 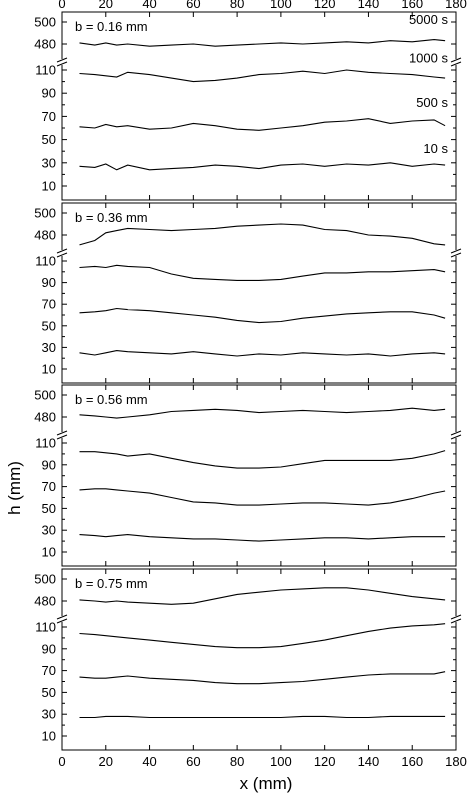 What do you see at coordinates (412, 761) in the screenshot?
I see `x-tick-label-bottom: 160` at bounding box center [412, 761].